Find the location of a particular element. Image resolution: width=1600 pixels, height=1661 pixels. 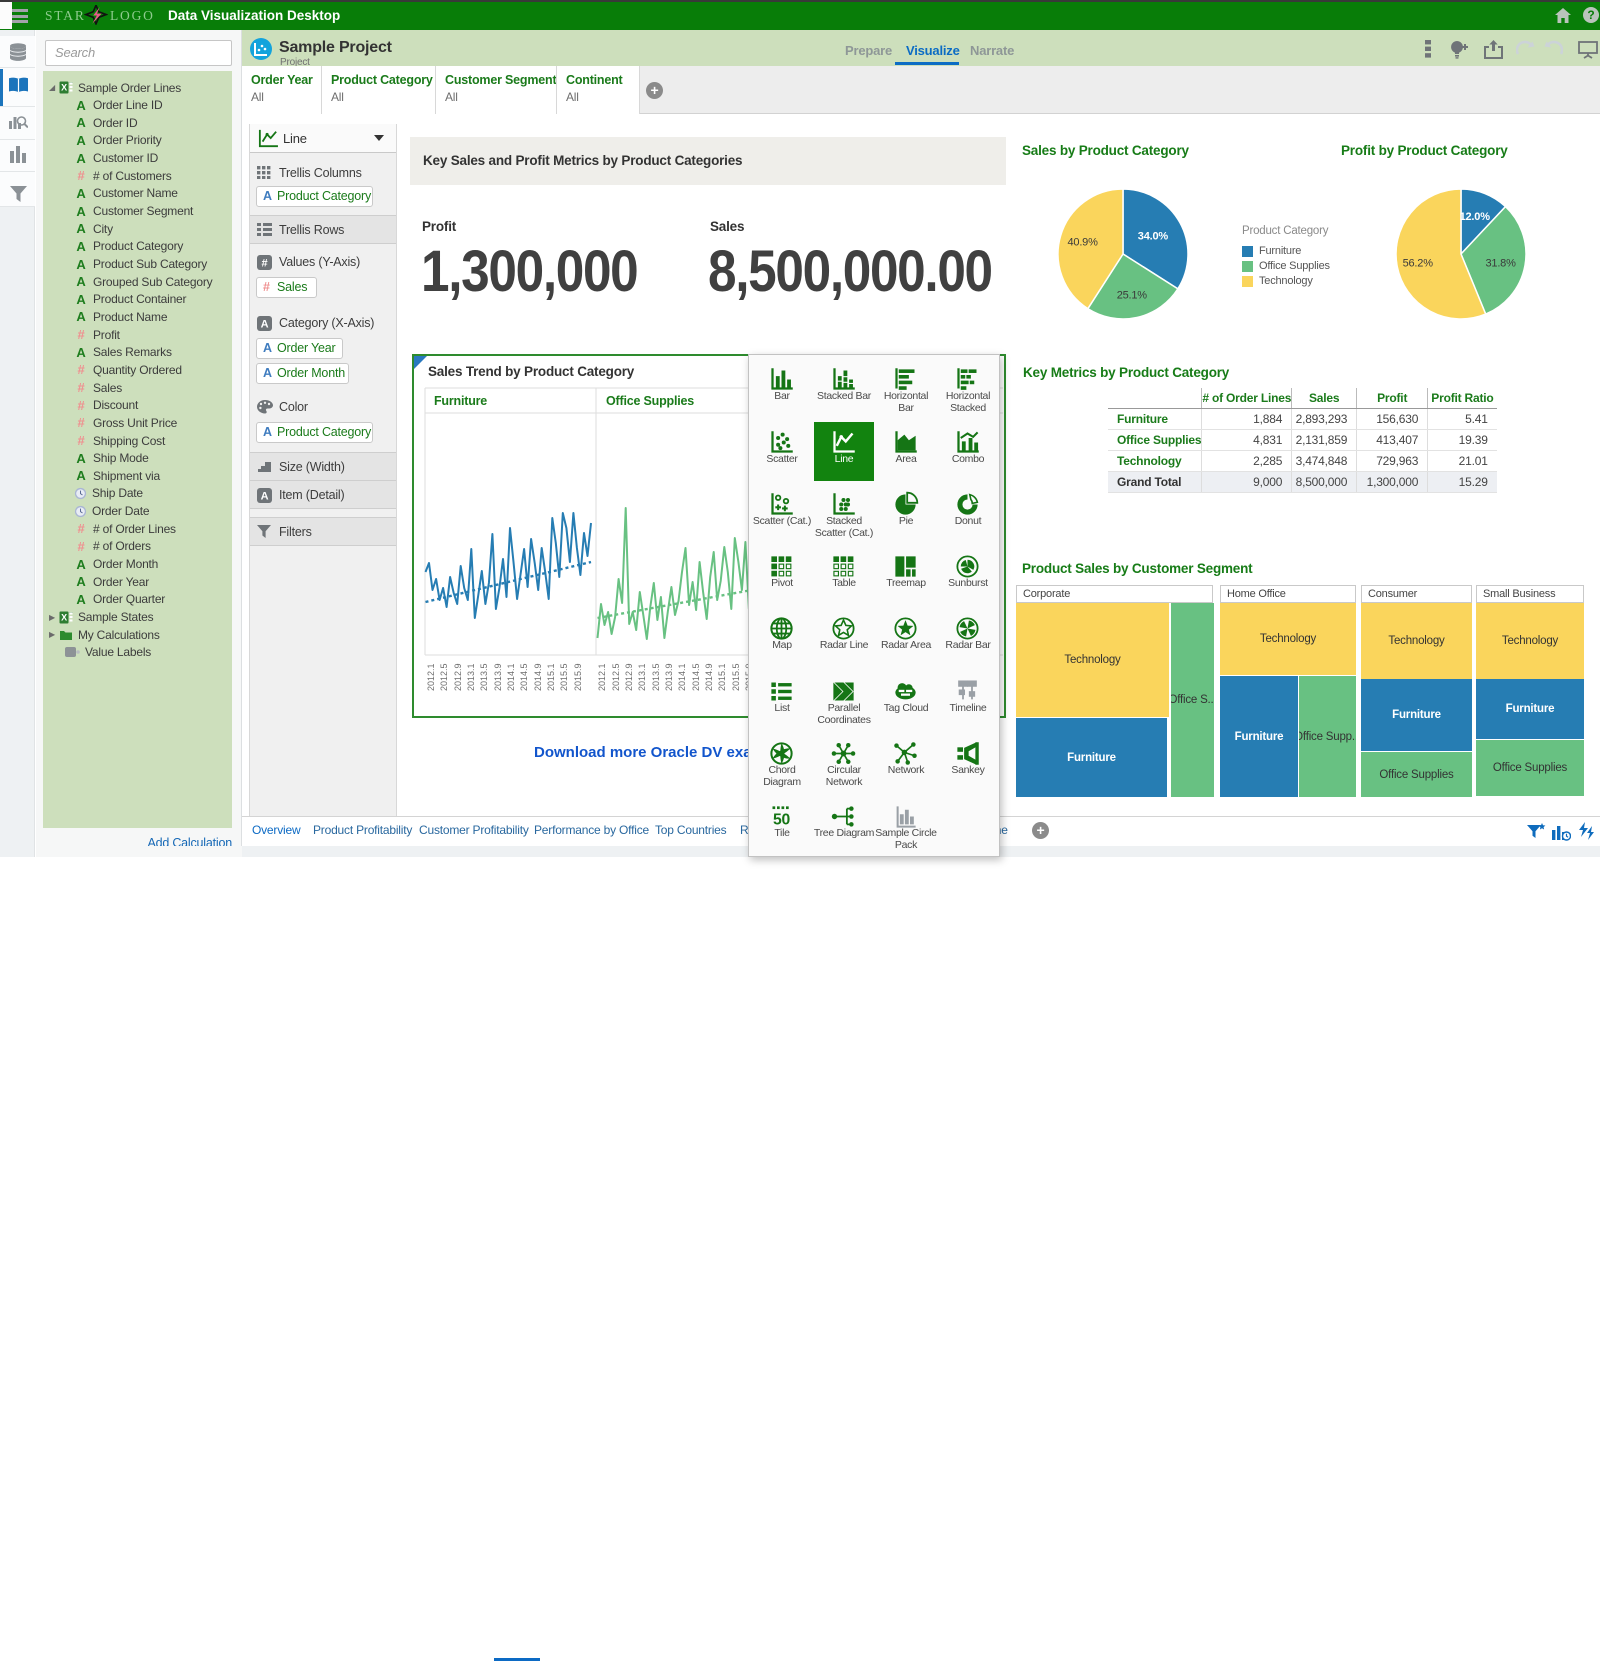

svg-text: 31.8% is located at coordinates (1500, 264).